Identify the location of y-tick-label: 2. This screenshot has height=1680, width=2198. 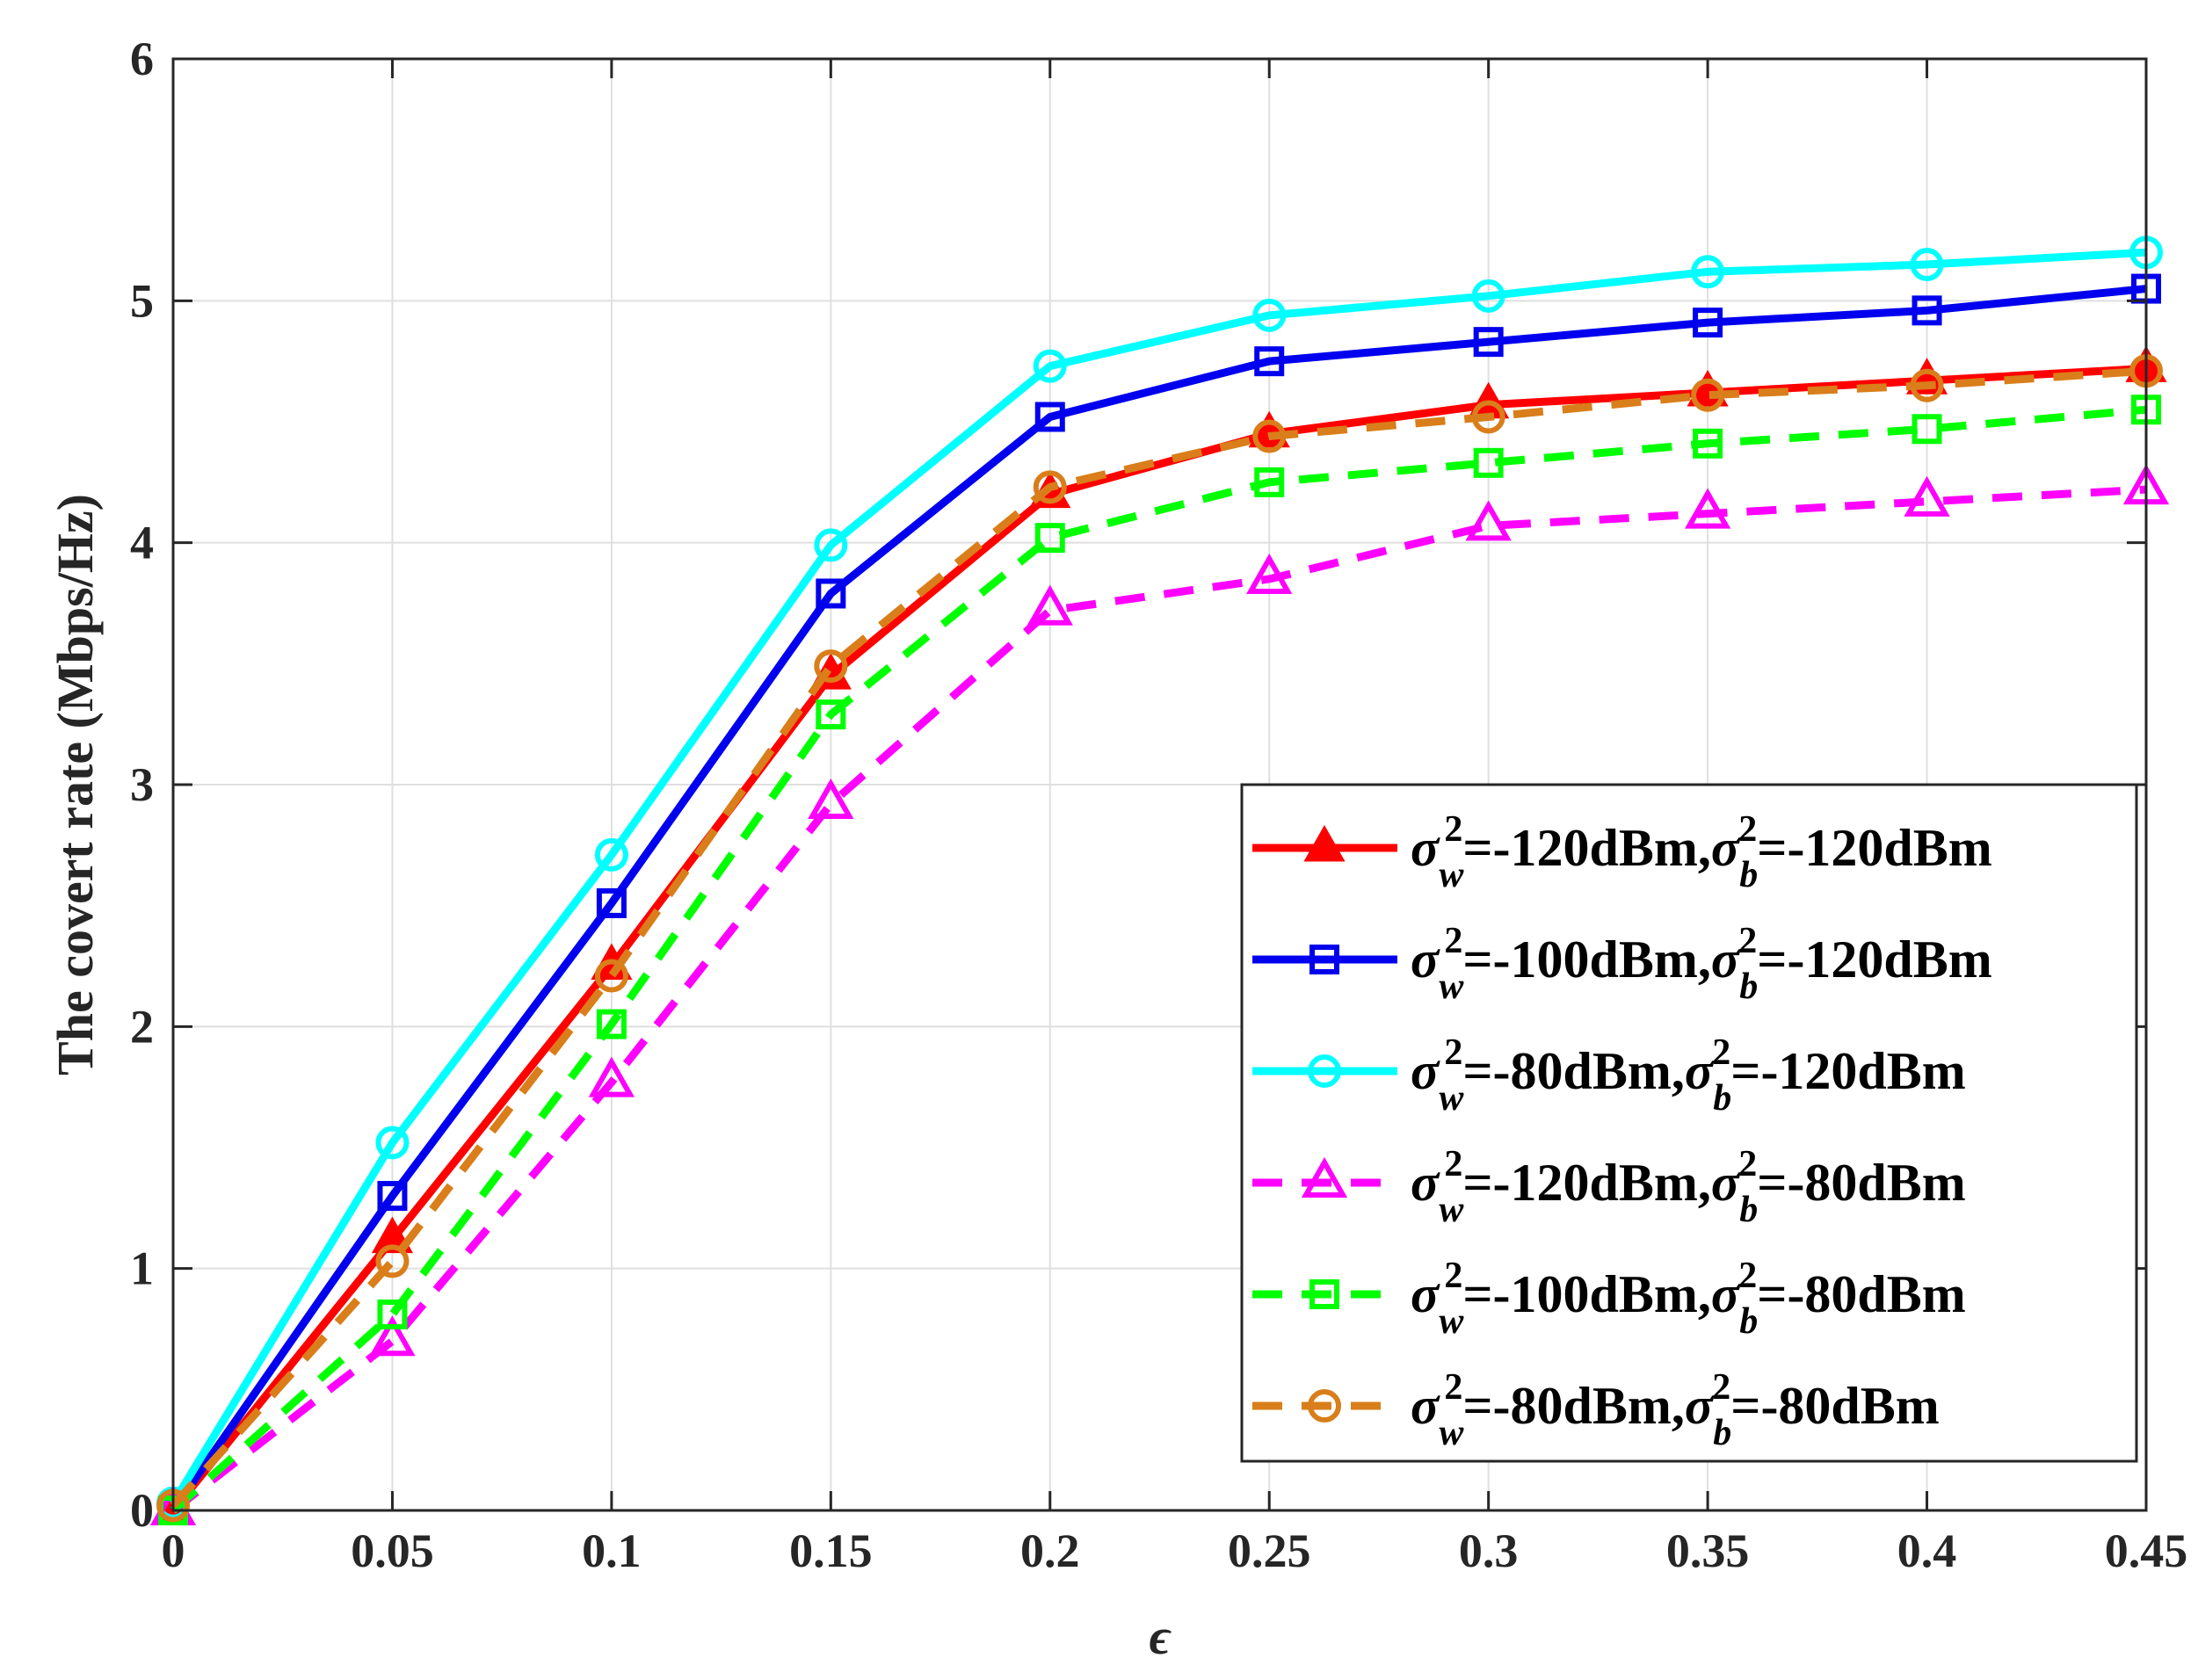
(142, 1026).